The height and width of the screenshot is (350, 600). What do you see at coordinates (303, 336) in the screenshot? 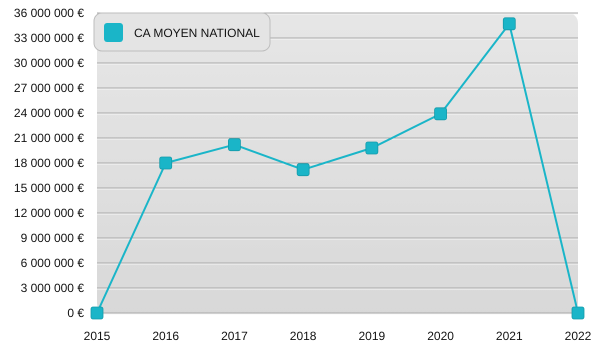
I see `x-tick-label: 2018` at bounding box center [303, 336].